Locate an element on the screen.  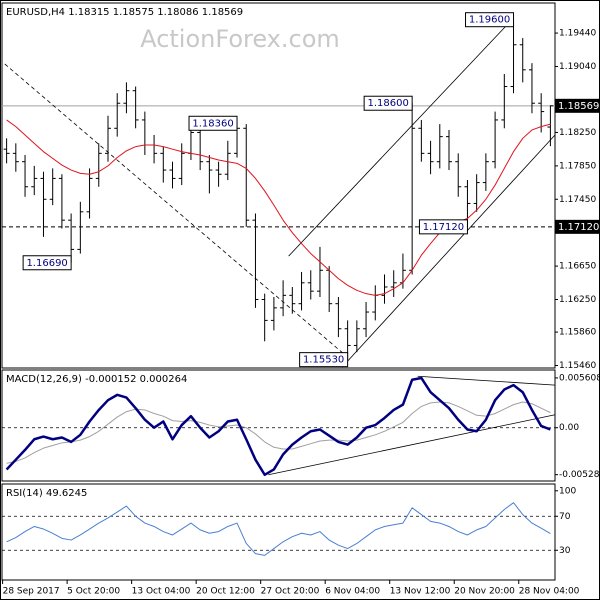
annotation-label: 1.18360 is located at coordinates (212, 123).